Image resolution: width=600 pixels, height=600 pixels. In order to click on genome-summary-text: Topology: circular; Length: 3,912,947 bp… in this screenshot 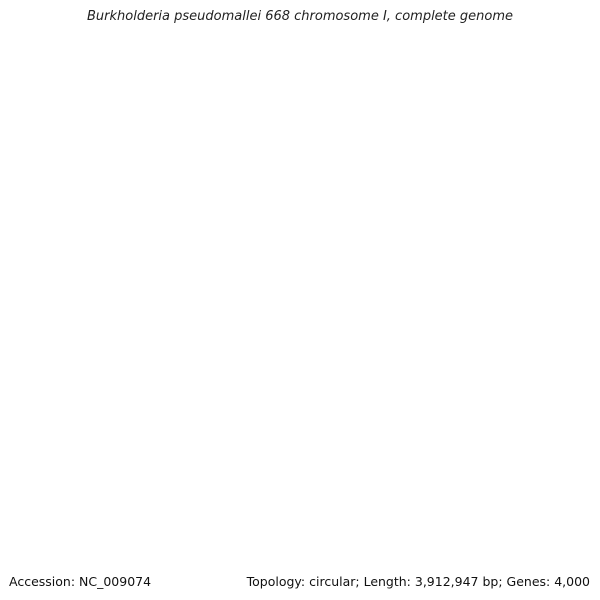, I will do `click(418, 581)`.